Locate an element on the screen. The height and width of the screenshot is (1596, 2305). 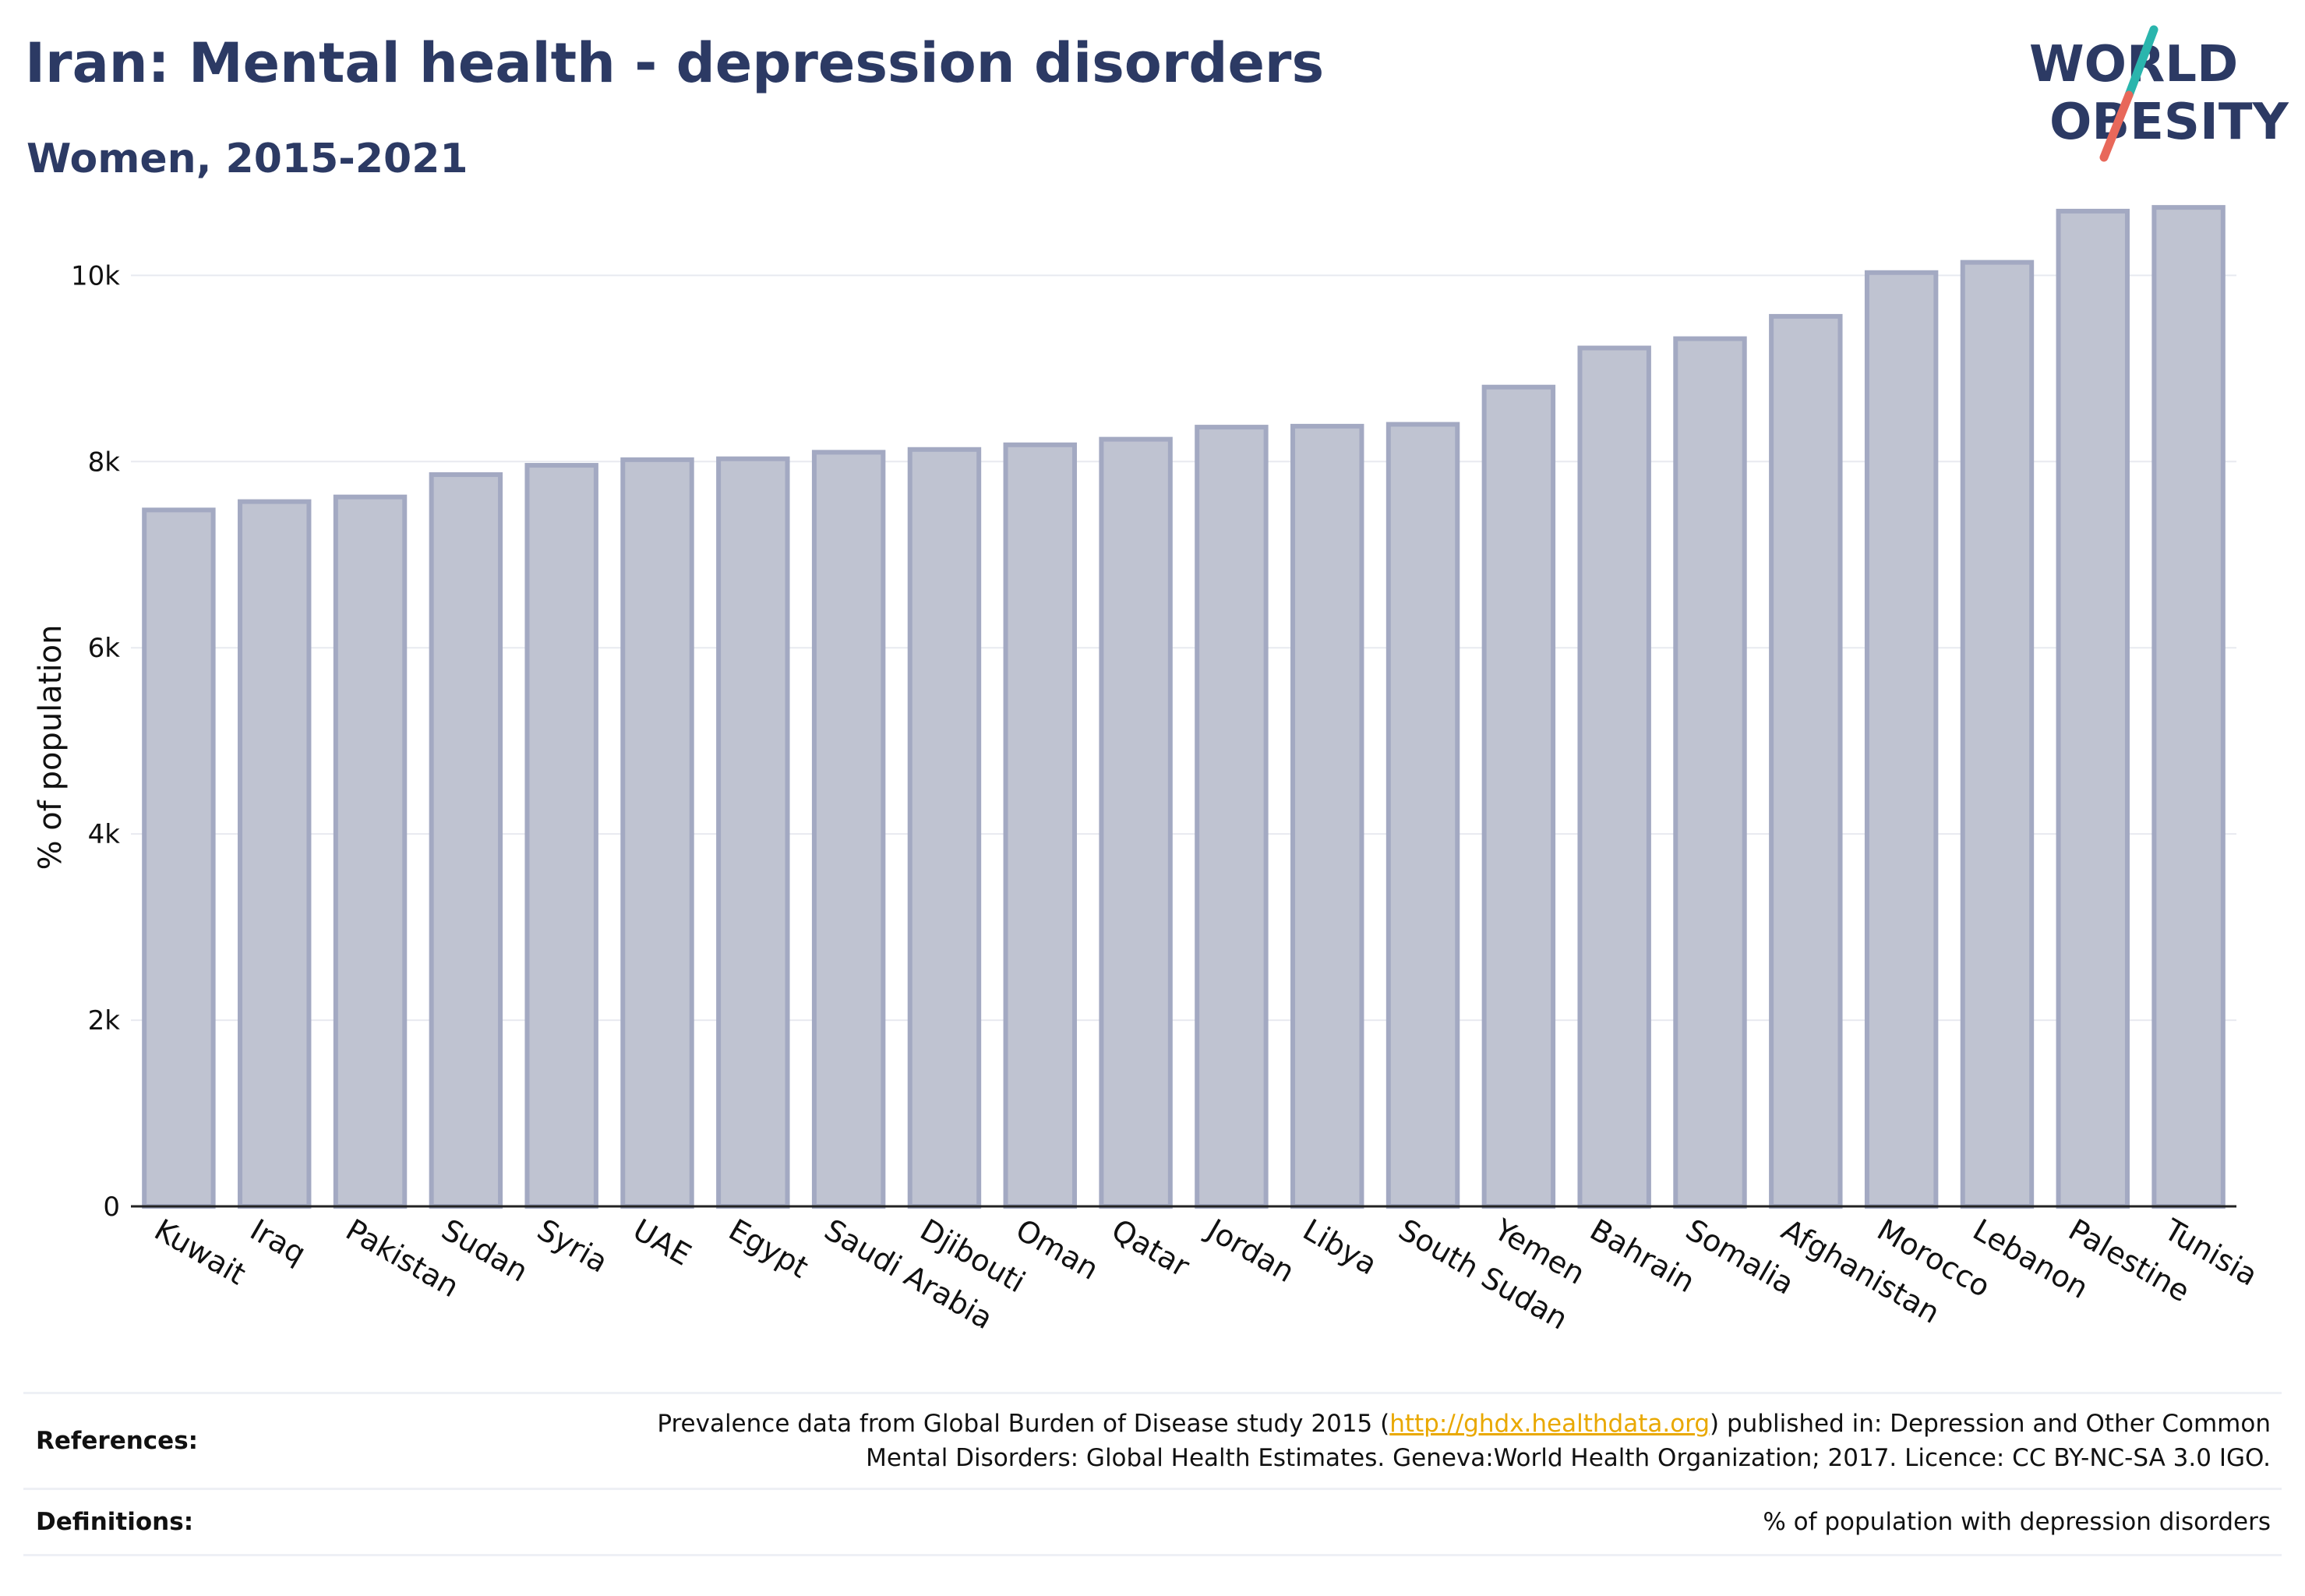
y-tick-label: 2k is located at coordinates (105, 1020).